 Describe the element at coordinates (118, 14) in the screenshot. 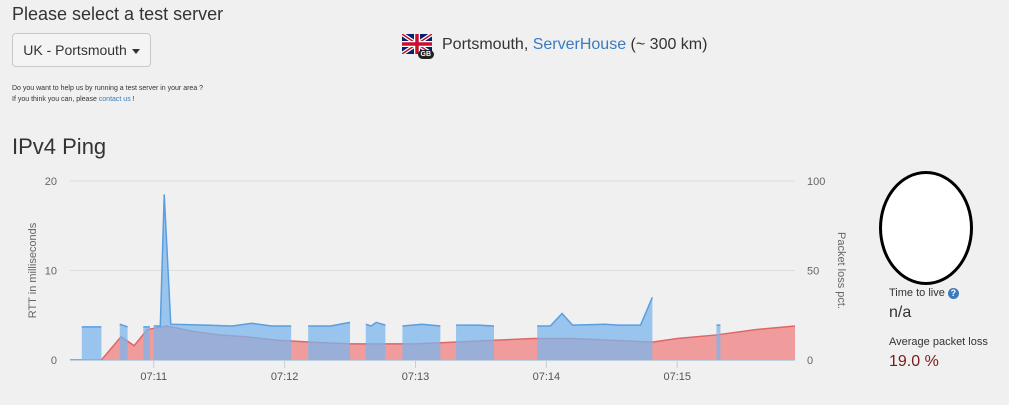

I see `page-title: Please select a test server` at that location.